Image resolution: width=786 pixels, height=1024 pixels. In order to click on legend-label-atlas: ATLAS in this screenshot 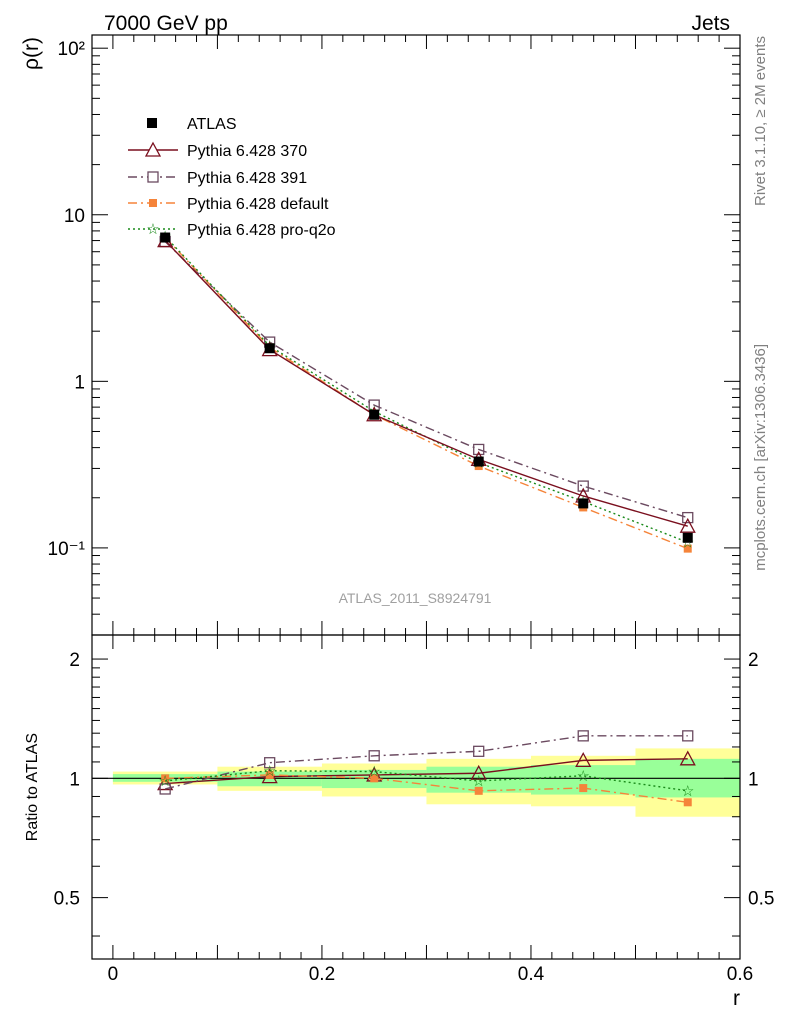, I will do `click(212, 124)`.